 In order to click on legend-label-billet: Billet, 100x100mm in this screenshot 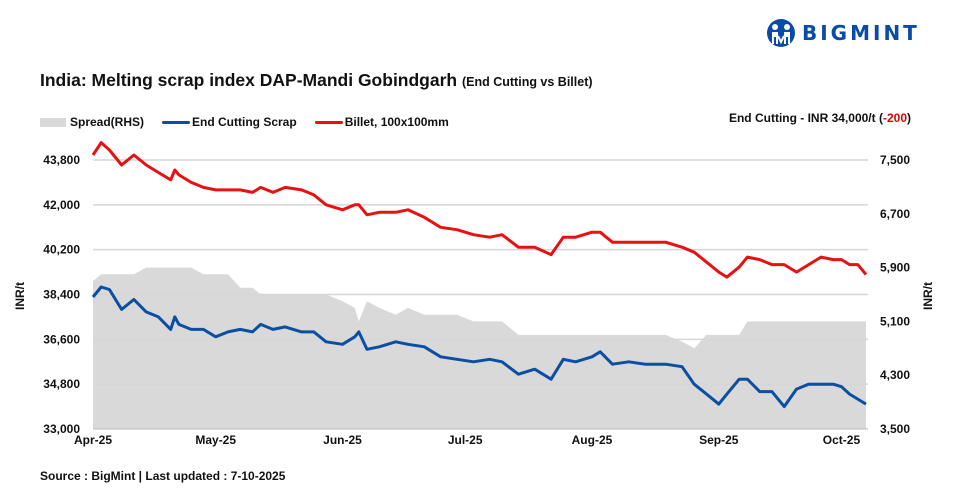, I will do `click(396, 122)`.